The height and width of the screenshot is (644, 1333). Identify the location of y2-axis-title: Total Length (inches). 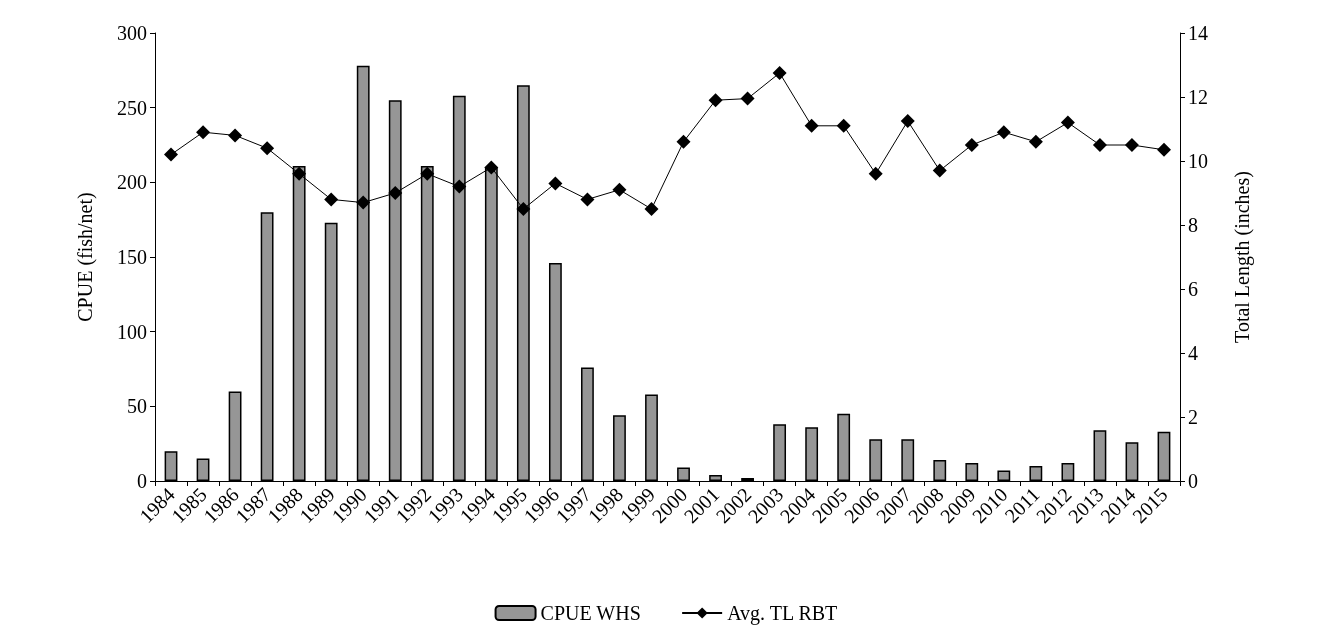
(1242, 257).